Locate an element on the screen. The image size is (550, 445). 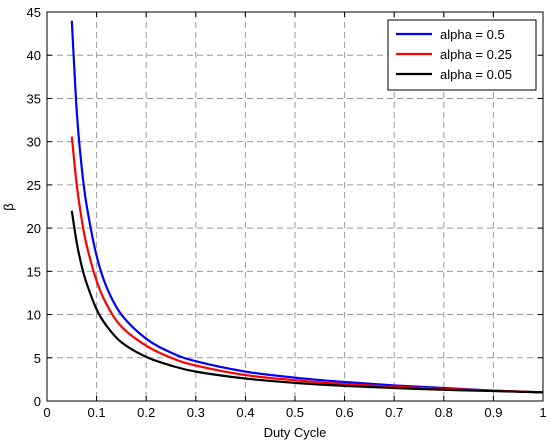
x-tick-label: 0.4 is located at coordinates (245, 412).